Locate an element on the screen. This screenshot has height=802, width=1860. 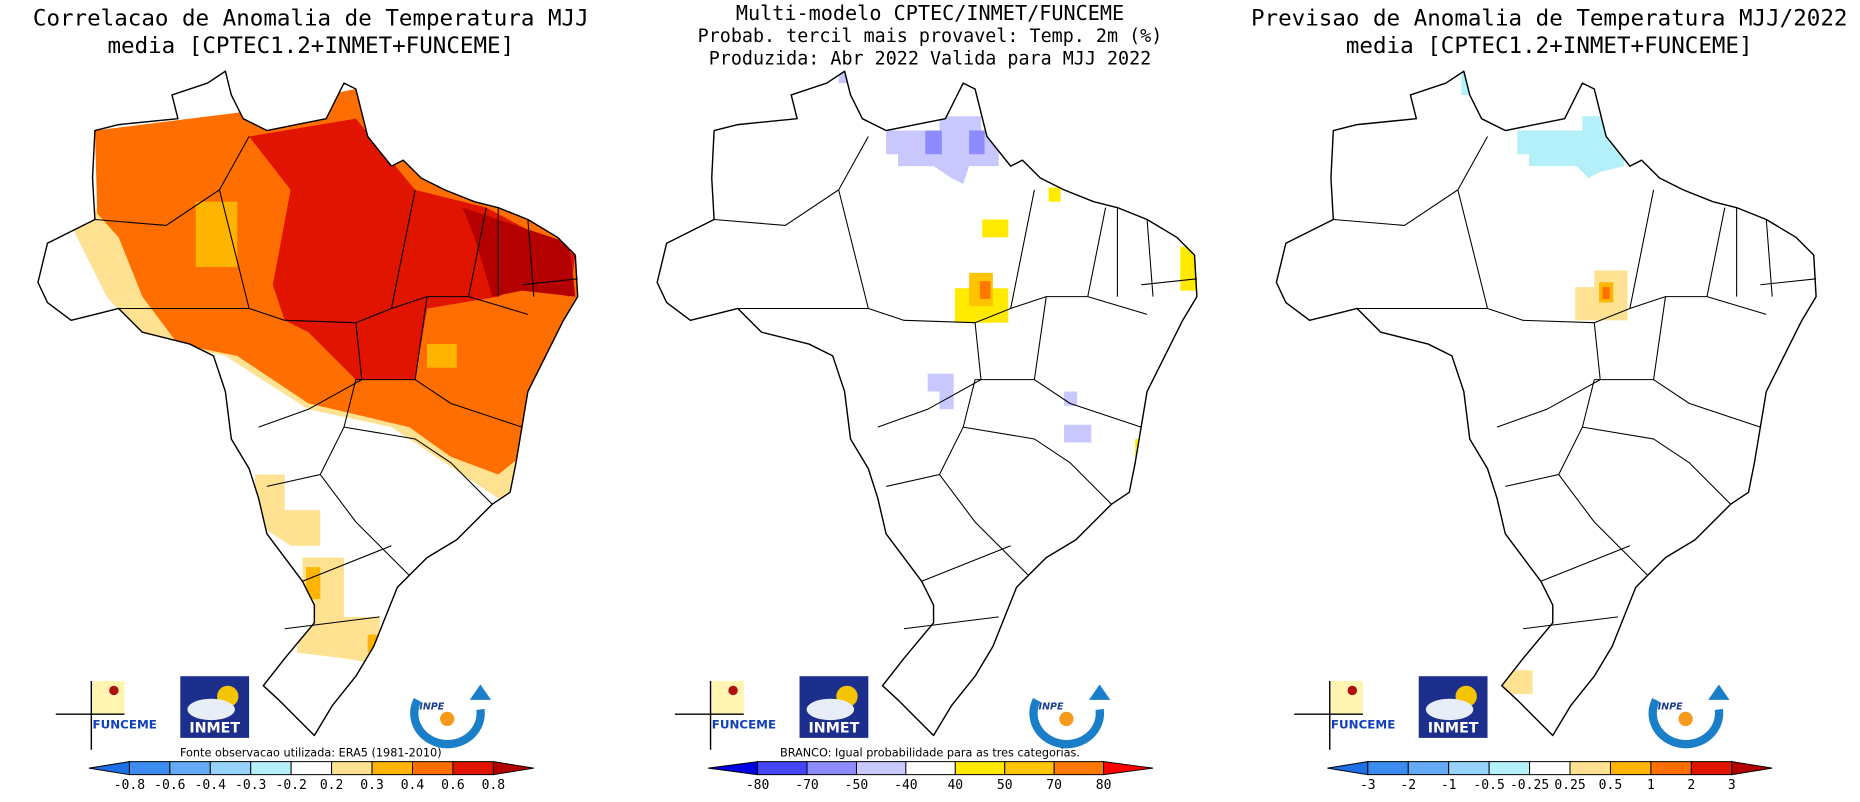
colorbar-tick-label: 80 is located at coordinates (1104, 785).